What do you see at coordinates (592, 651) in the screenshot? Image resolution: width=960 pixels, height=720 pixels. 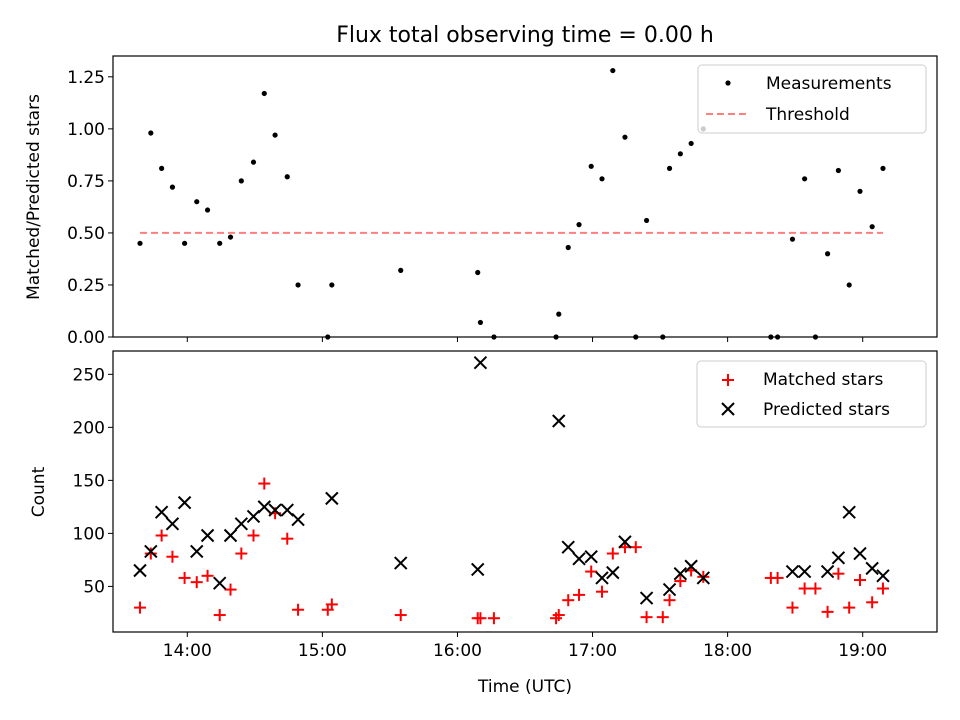 I see `x-tick-label: 17:00` at bounding box center [592, 651].